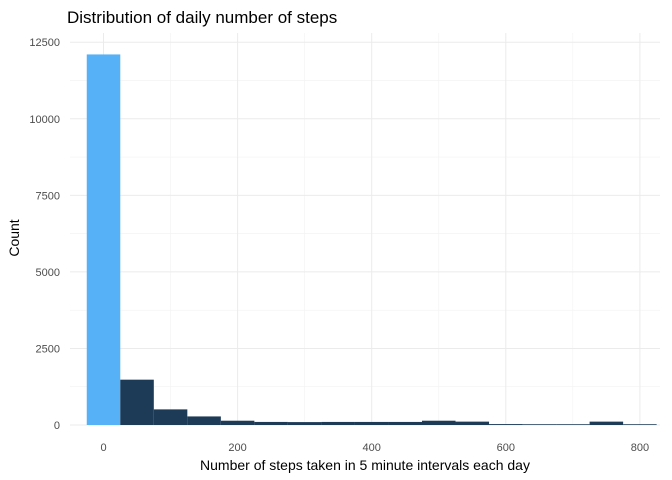  I want to click on y-tick-label: 2500, so click(48, 349).